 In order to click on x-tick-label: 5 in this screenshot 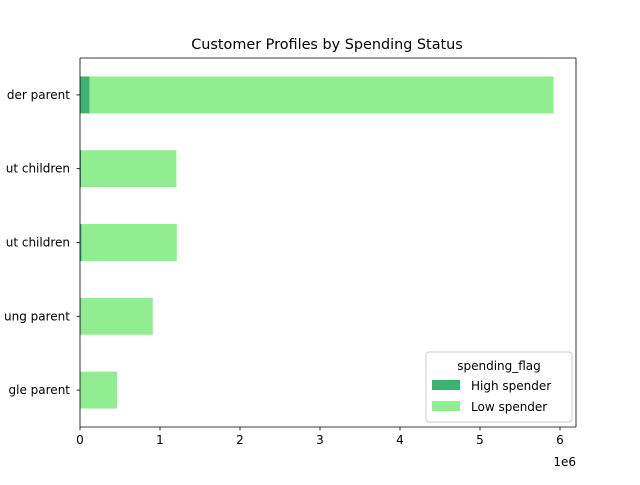, I will do `click(480, 440)`.